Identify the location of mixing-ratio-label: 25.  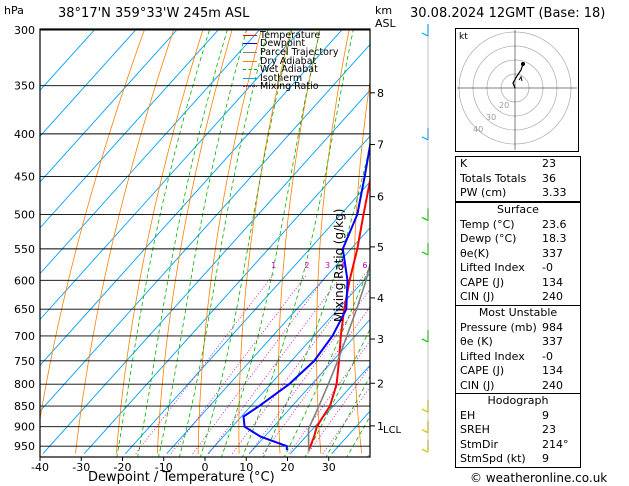
(450, 265).